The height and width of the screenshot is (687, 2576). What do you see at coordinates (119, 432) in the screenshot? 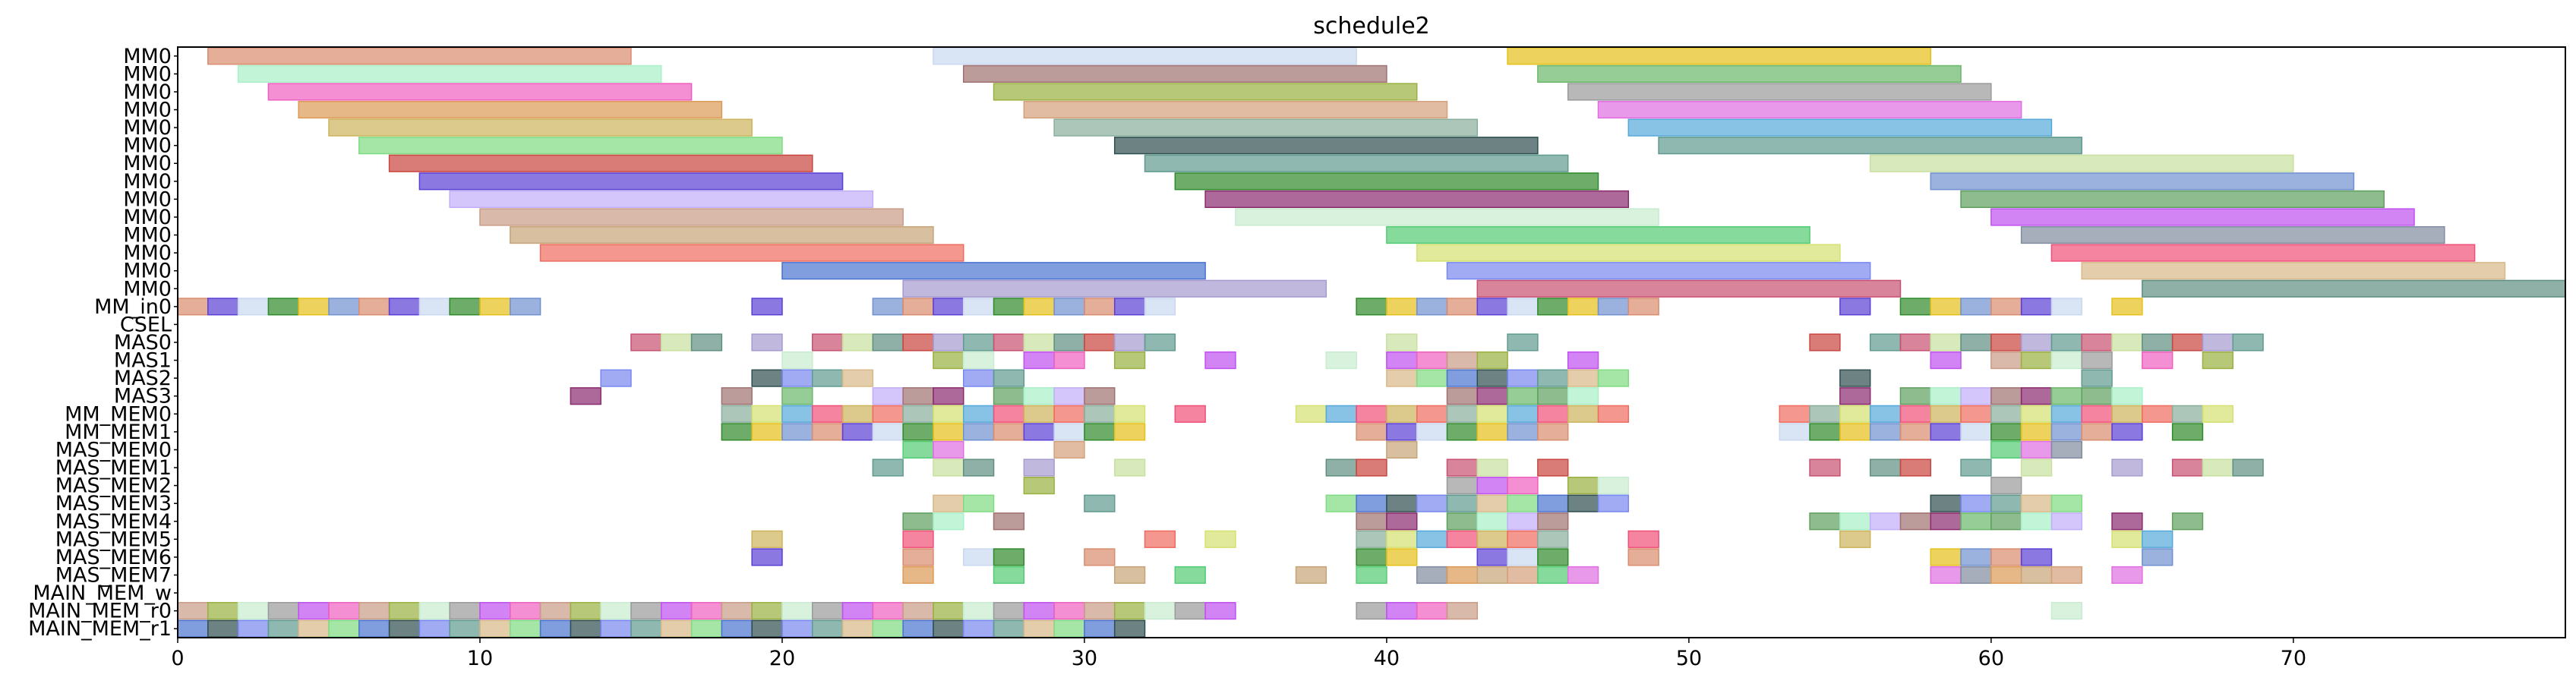
I see `row-label: MM_MEM1` at bounding box center [119, 432].